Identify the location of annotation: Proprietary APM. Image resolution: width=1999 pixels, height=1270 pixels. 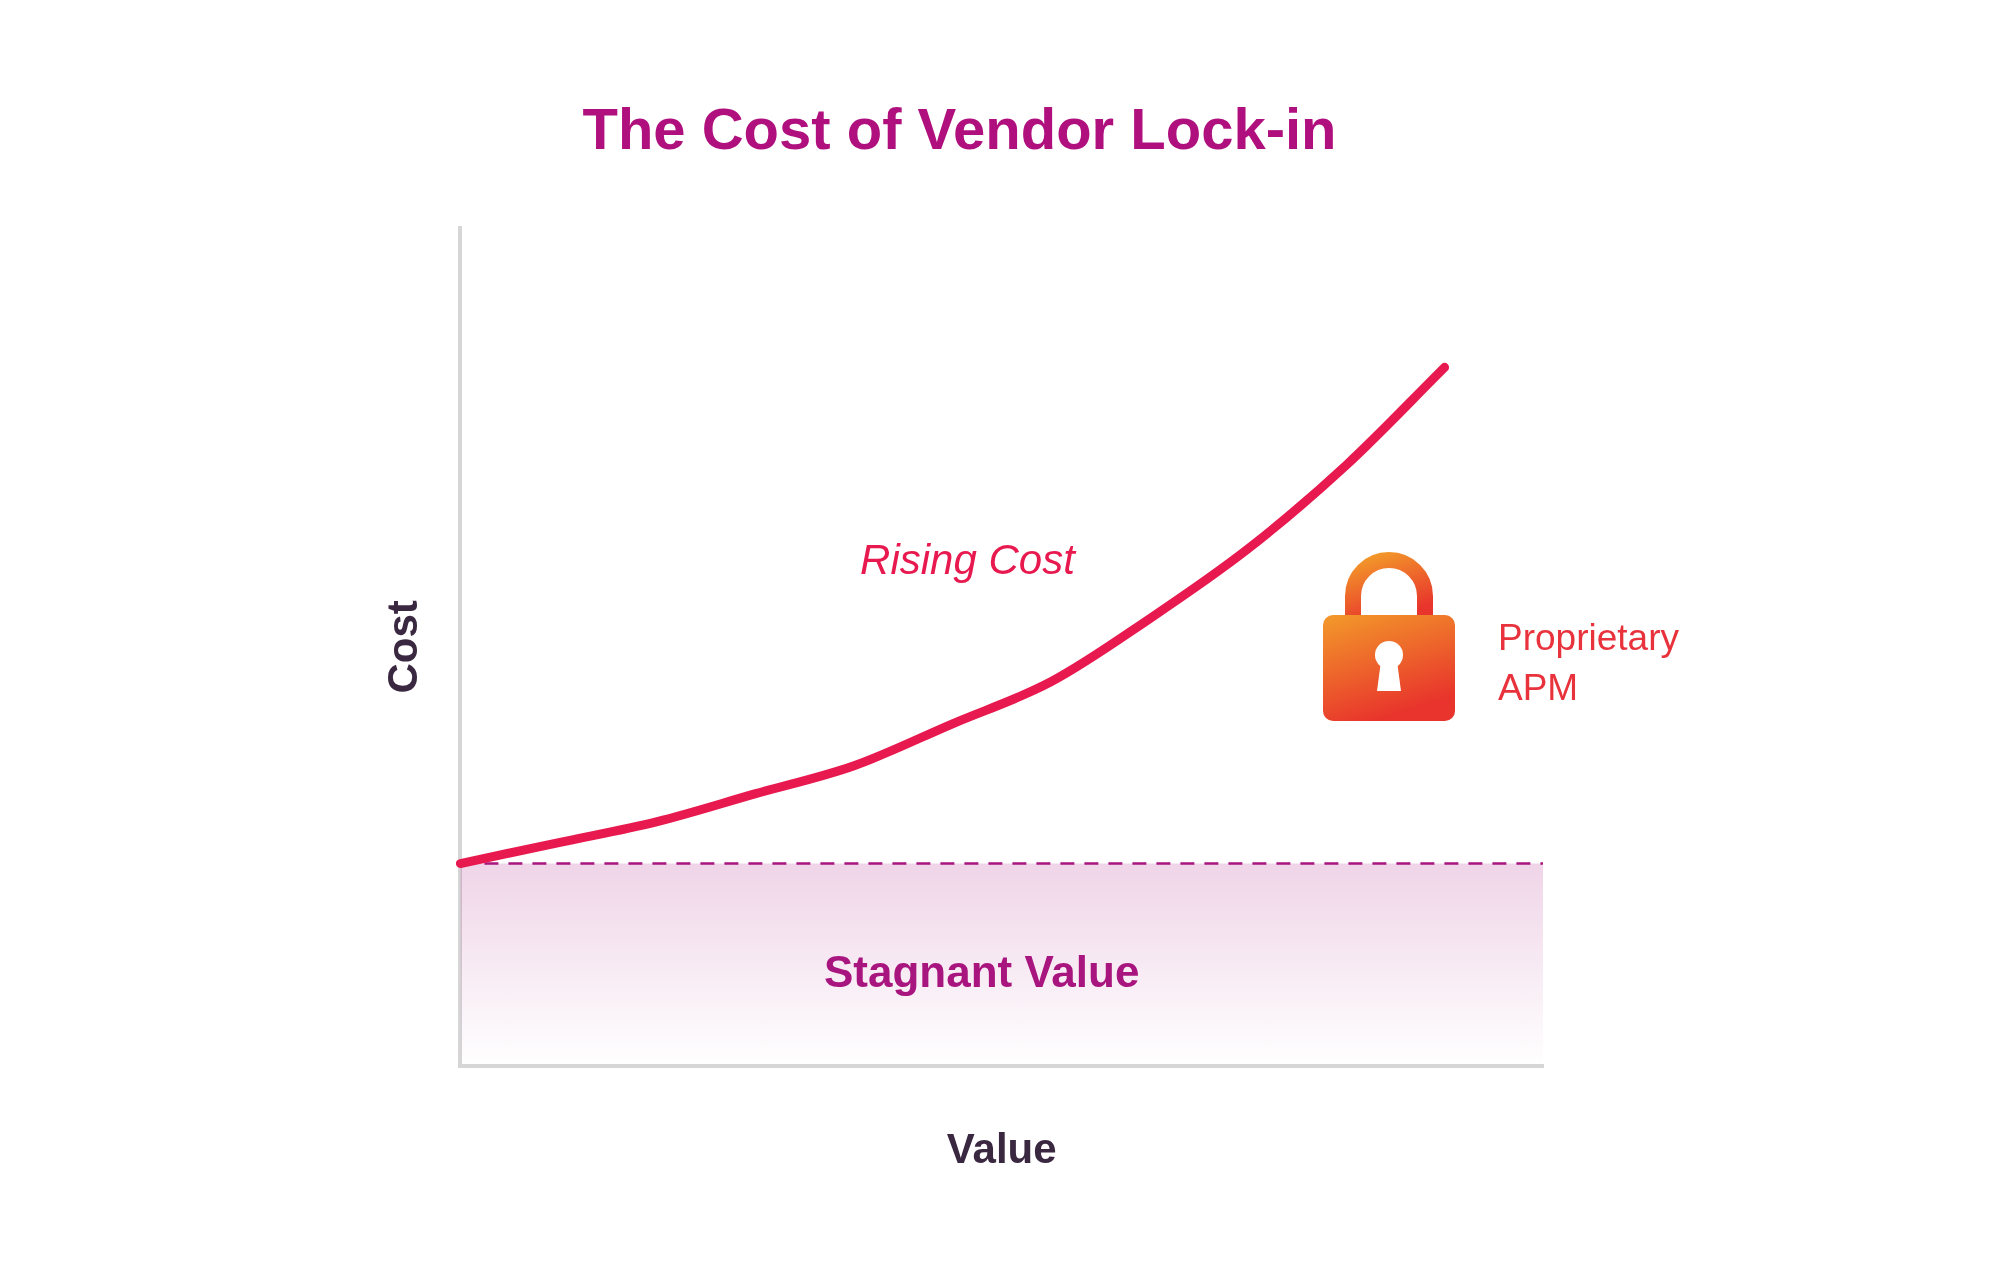
(1589, 663).